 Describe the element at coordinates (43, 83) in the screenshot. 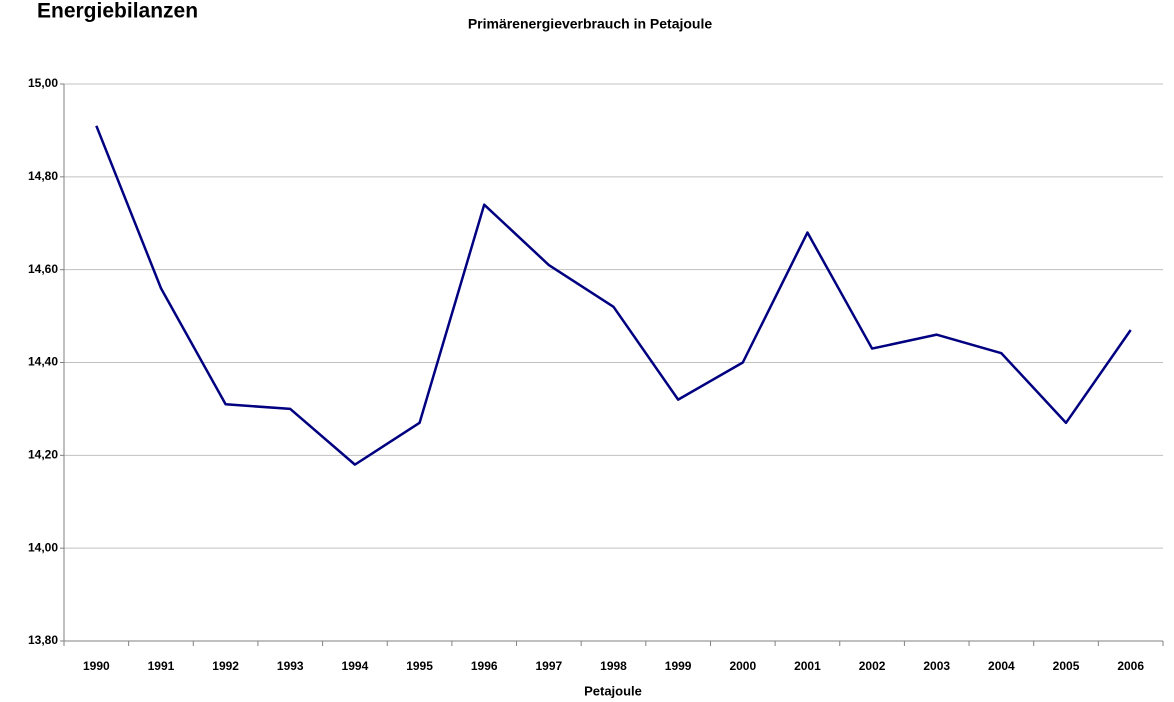

I see `y-tick-label: 15,00` at that location.